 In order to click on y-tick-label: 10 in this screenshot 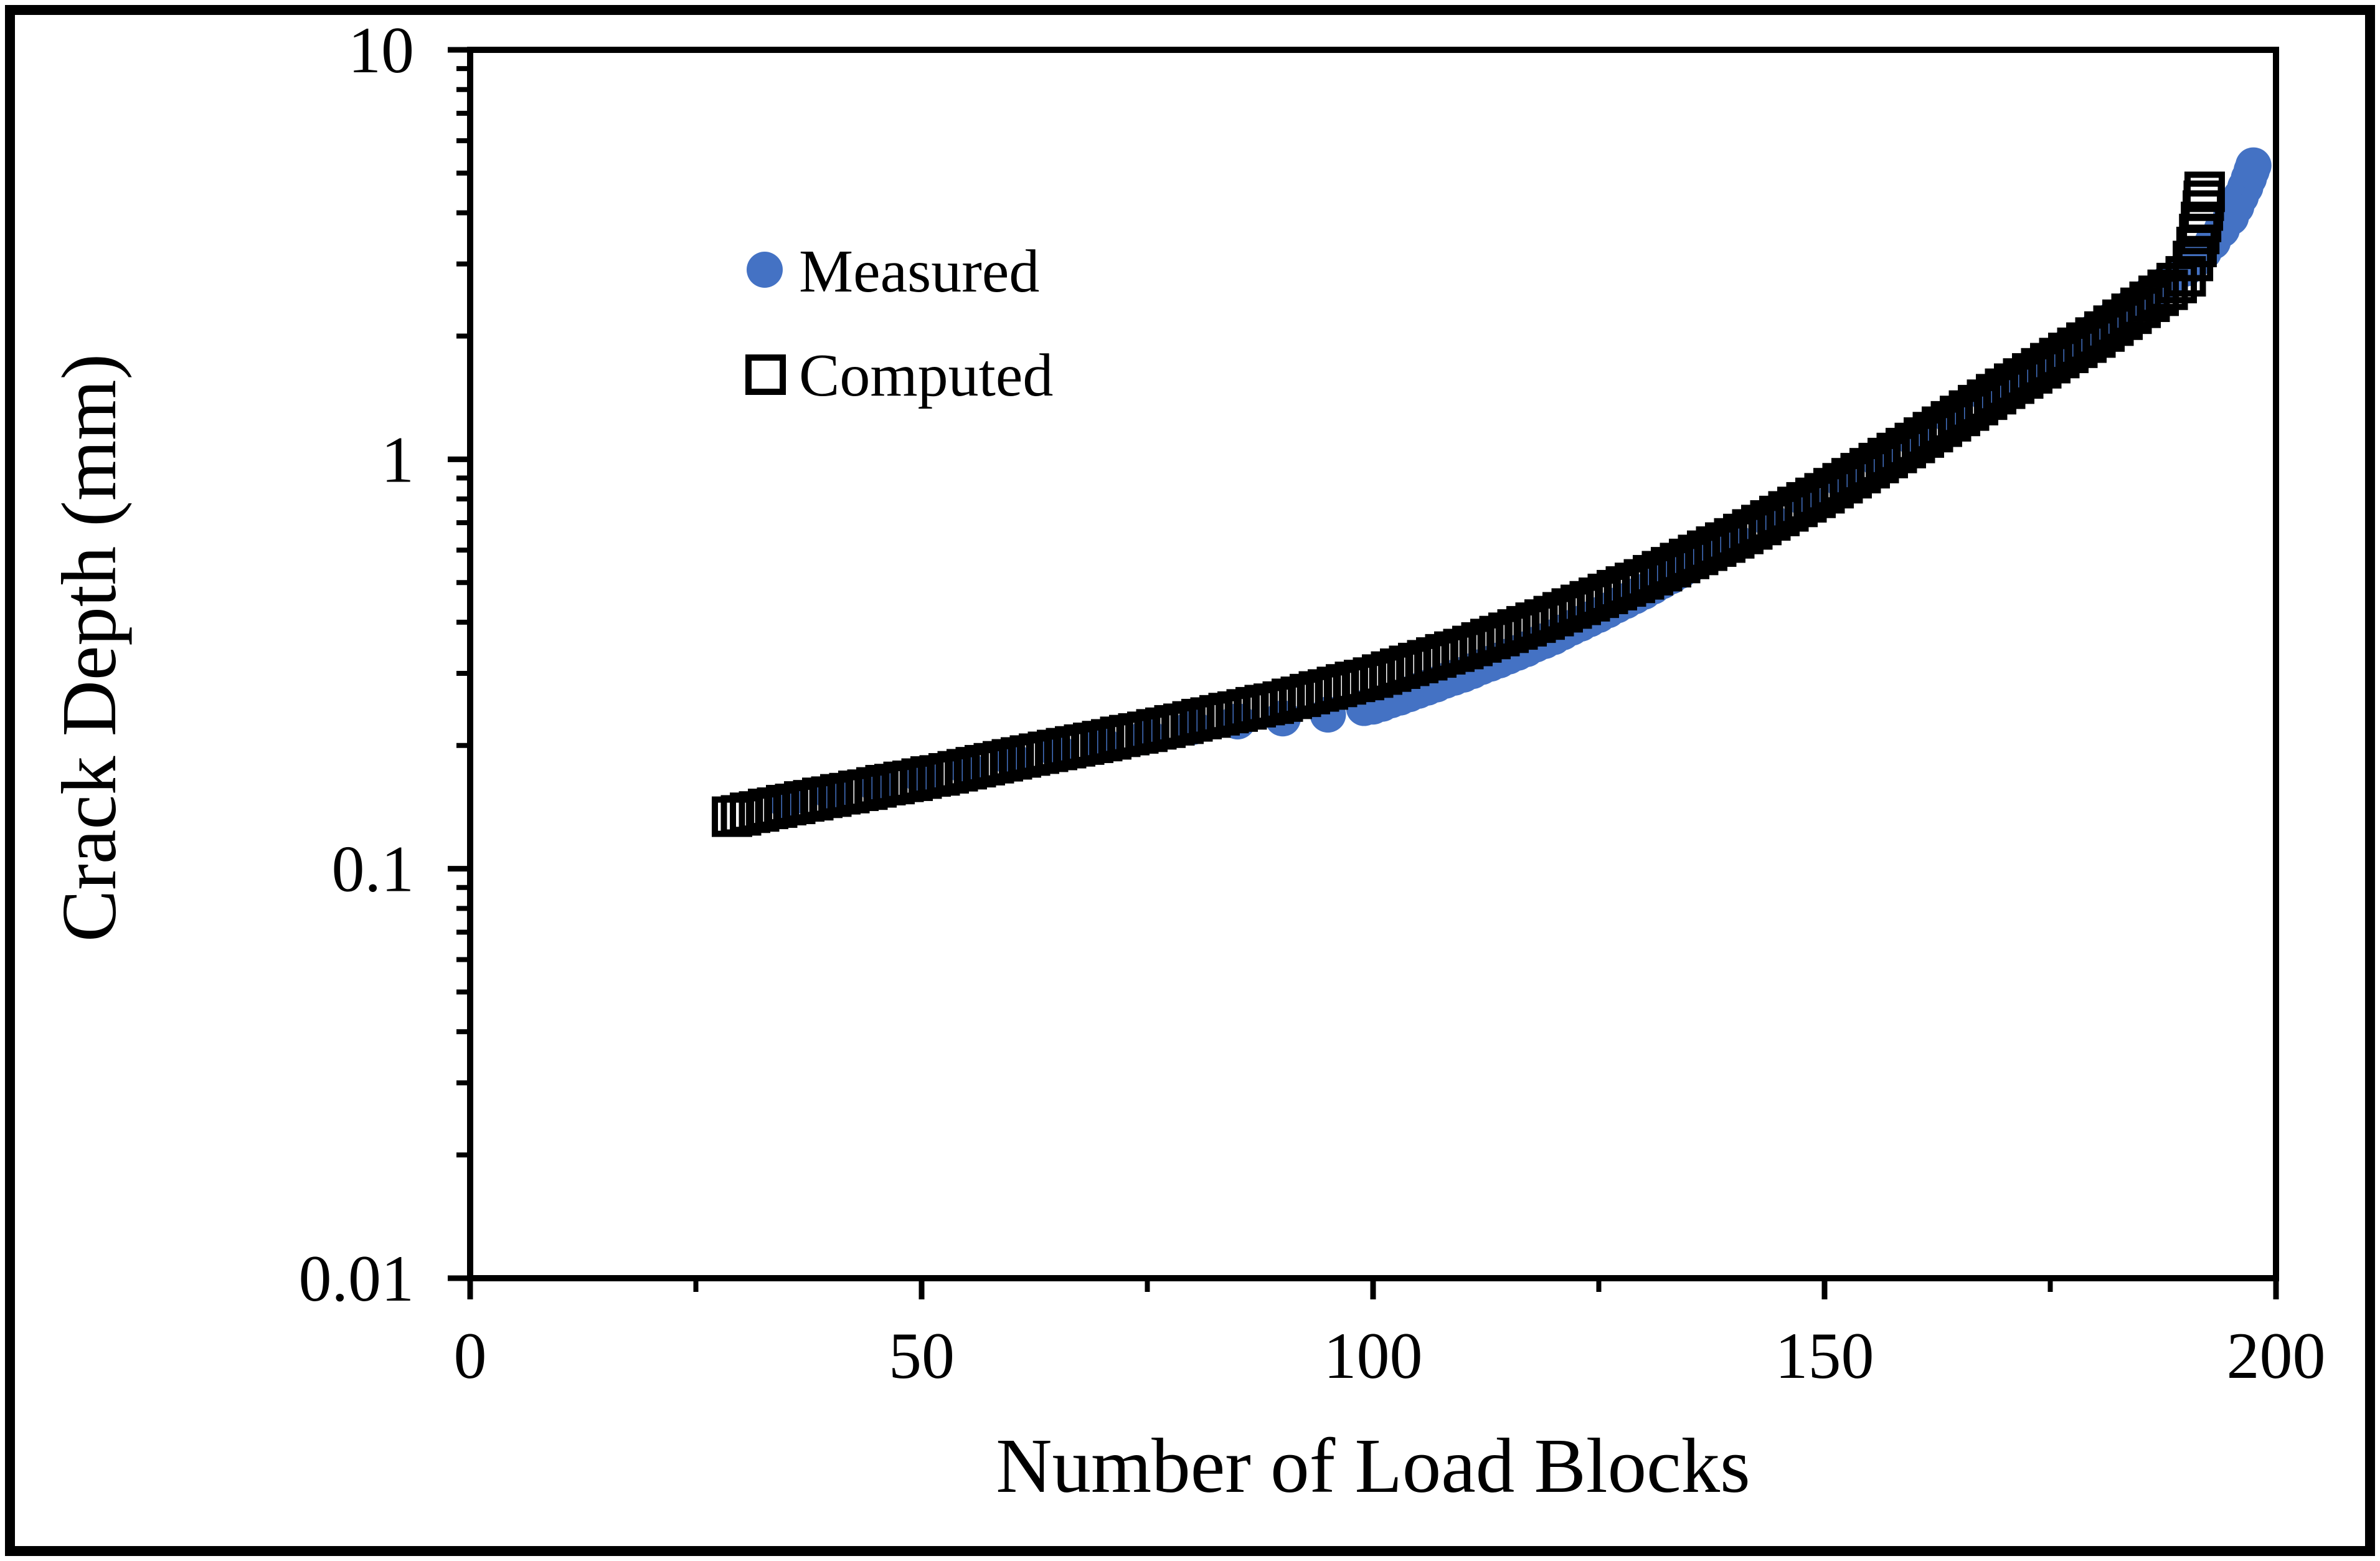, I will do `click(381, 50)`.